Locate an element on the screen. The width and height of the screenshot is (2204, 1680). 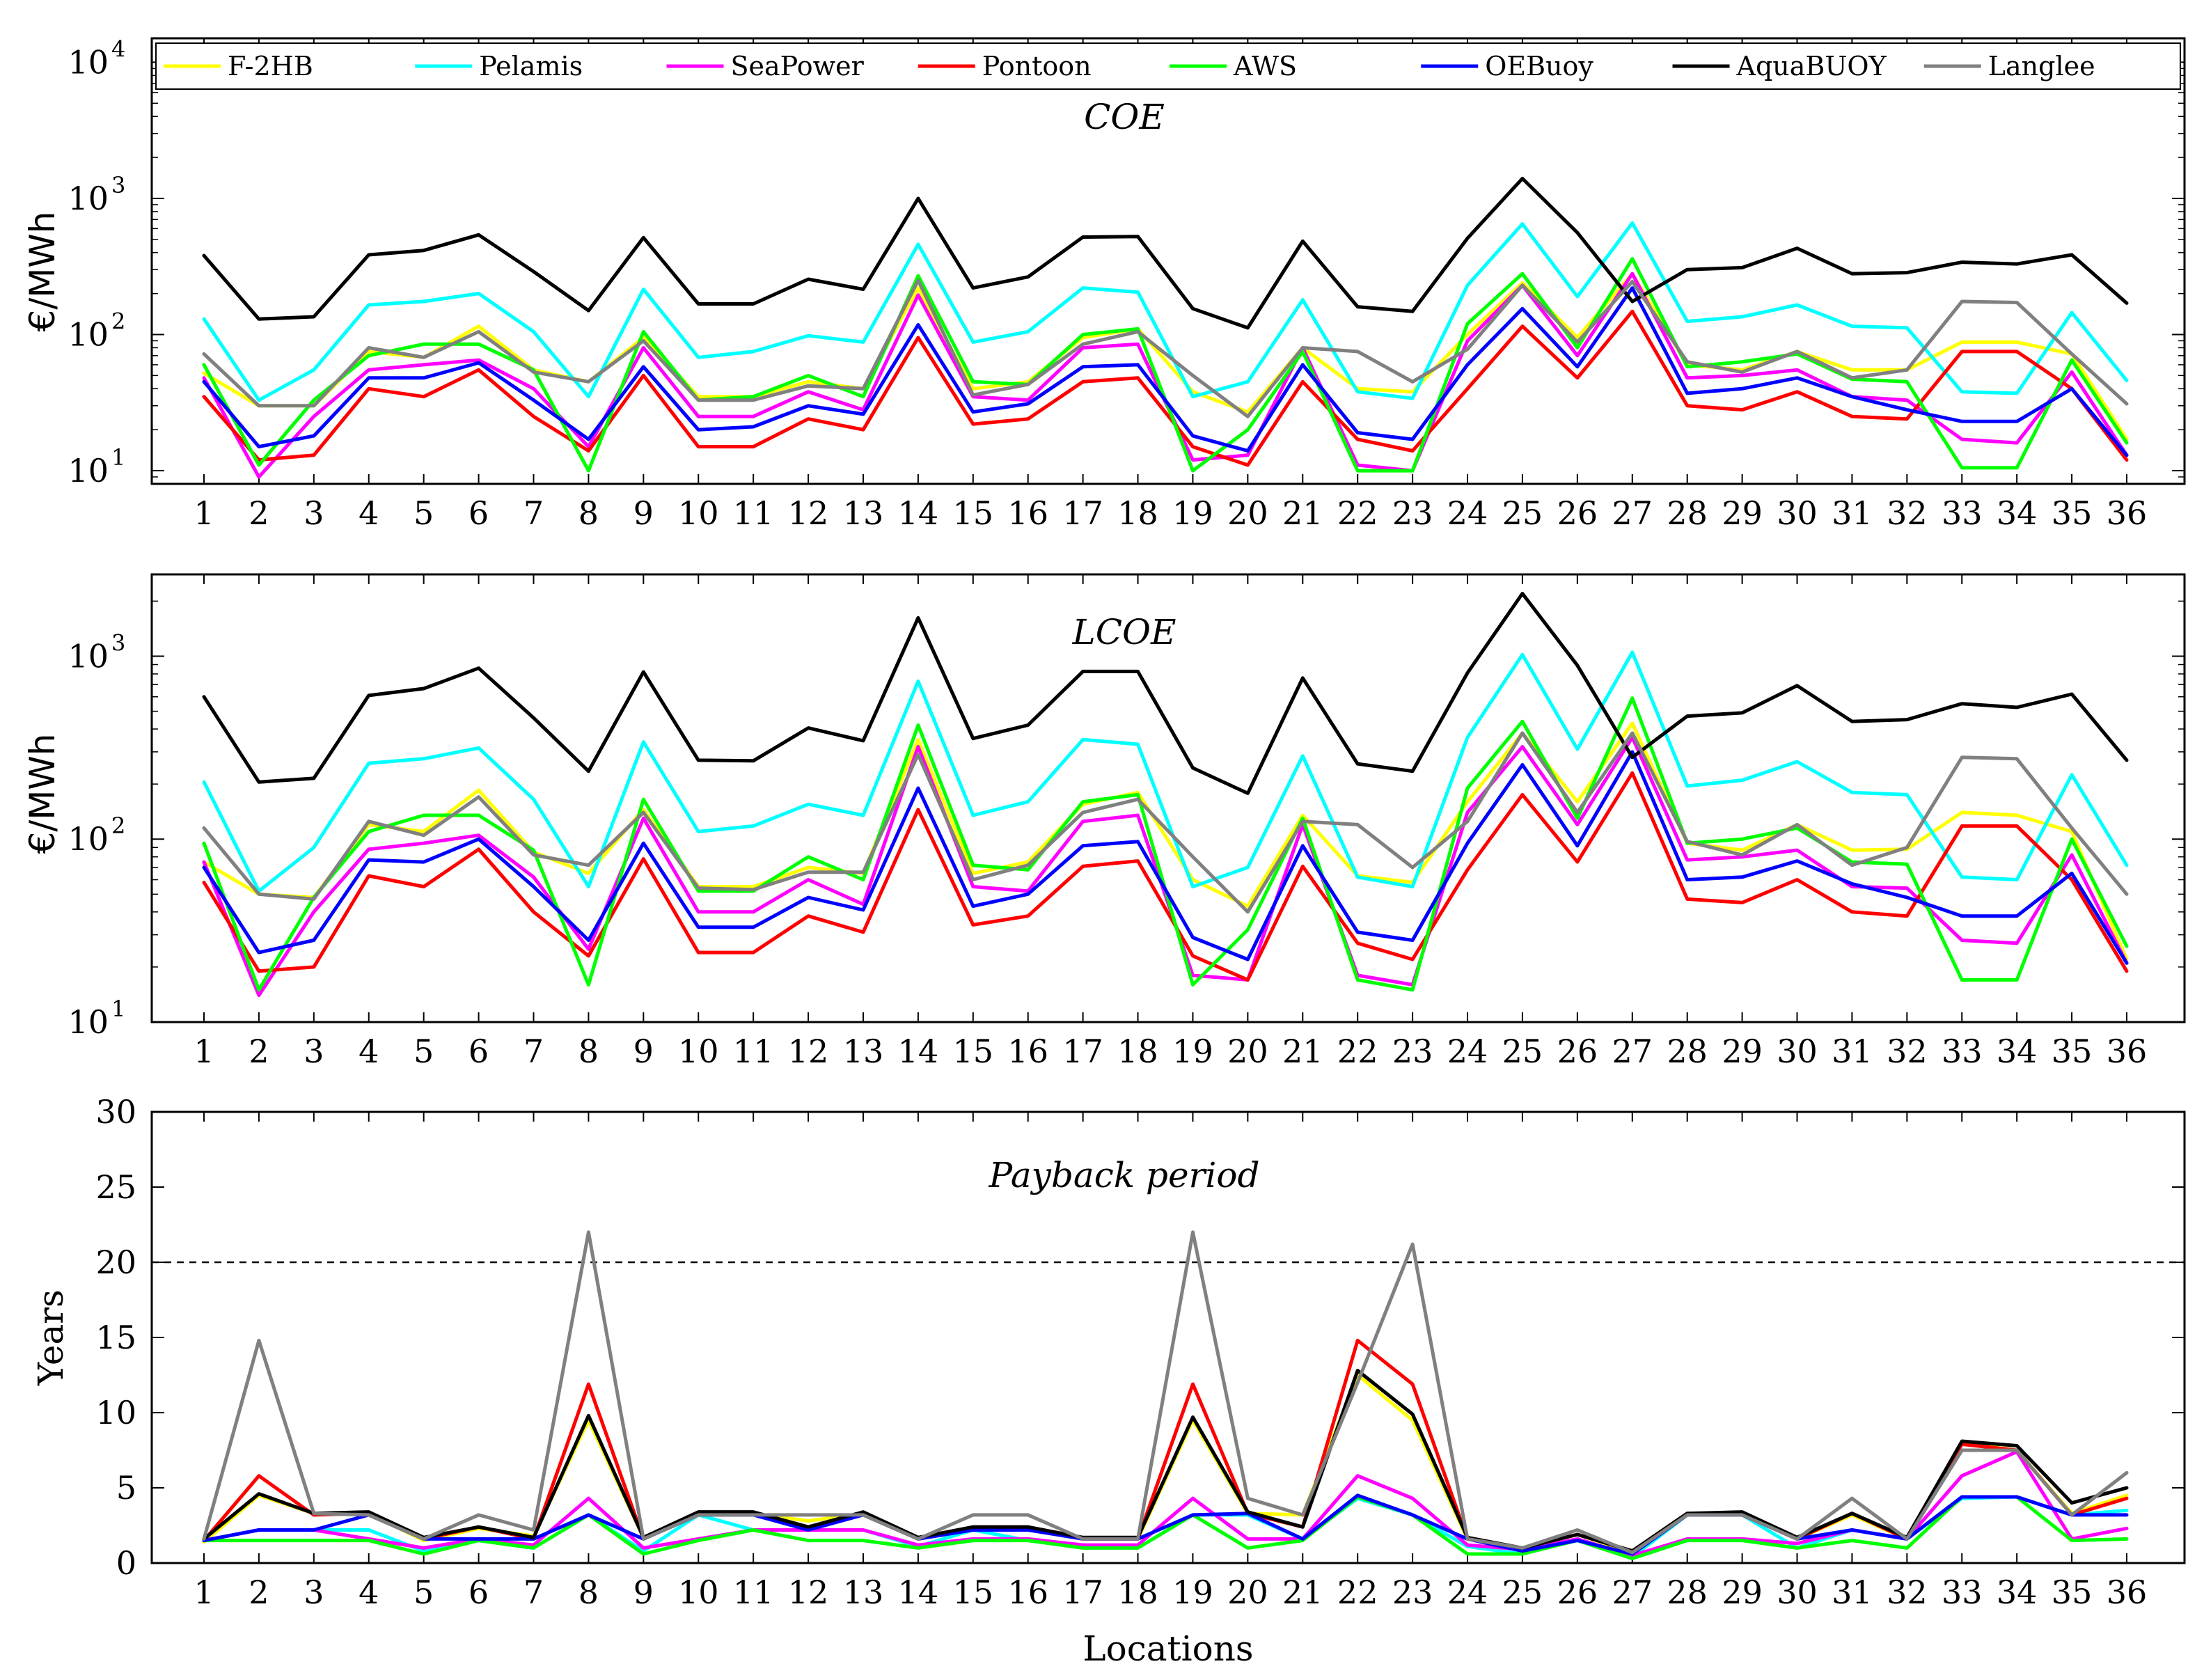
coe-x-tick-label: 36 is located at coordinates (2127, 513).